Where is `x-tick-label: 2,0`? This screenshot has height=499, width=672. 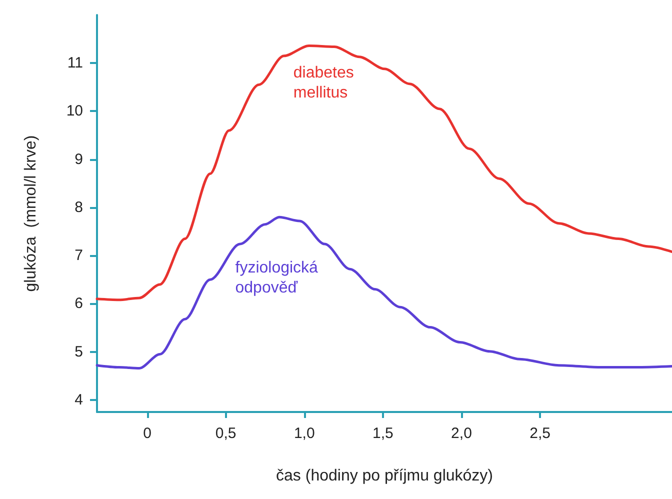 x-tick-label: 2,0 is located at coordinates (461, 433).